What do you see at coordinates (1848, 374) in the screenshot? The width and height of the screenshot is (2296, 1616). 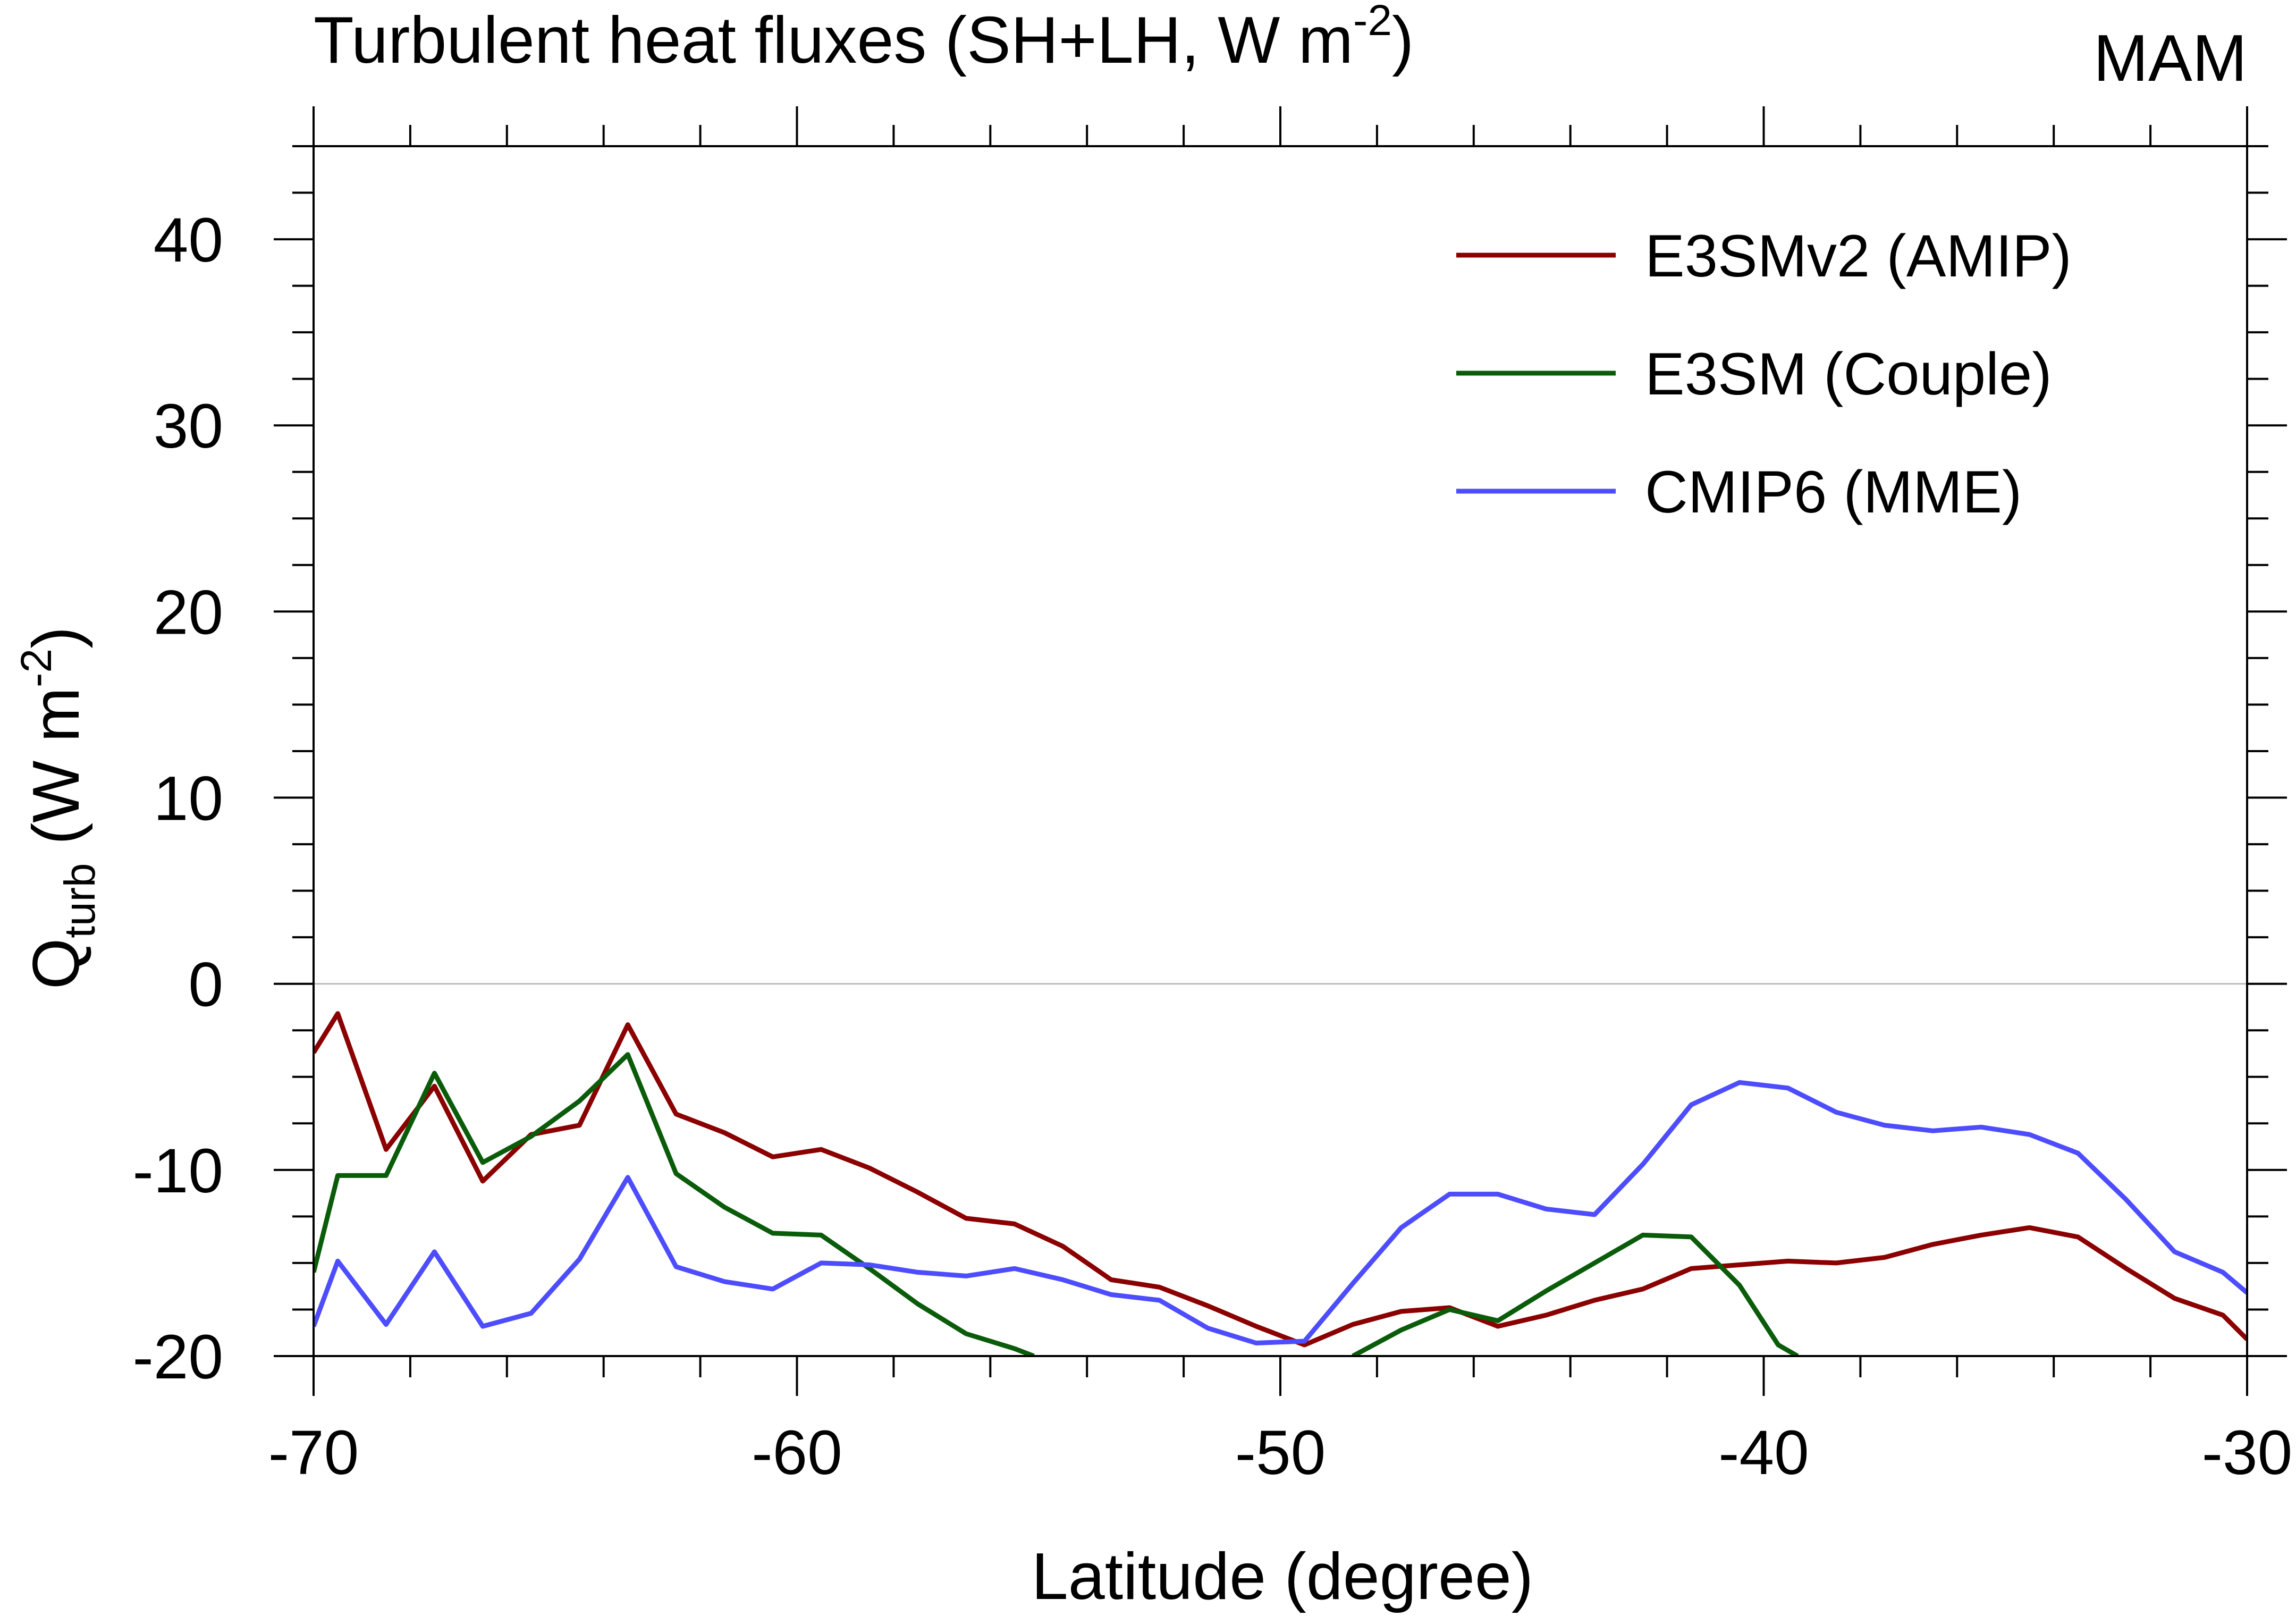 I see `legend-label-2: E3SM (Couple)` at bounding box center [1848, 374].